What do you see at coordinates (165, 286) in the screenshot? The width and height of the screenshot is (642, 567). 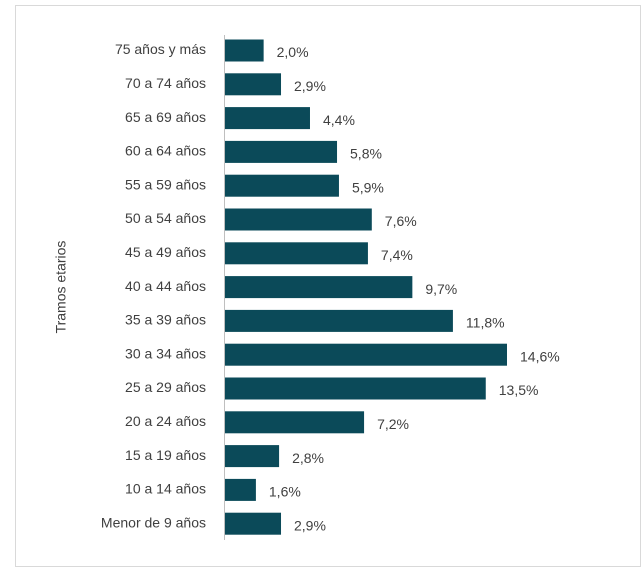 I see `y-tick-label: 40 a 44 años` at bounding box center [165, 286].